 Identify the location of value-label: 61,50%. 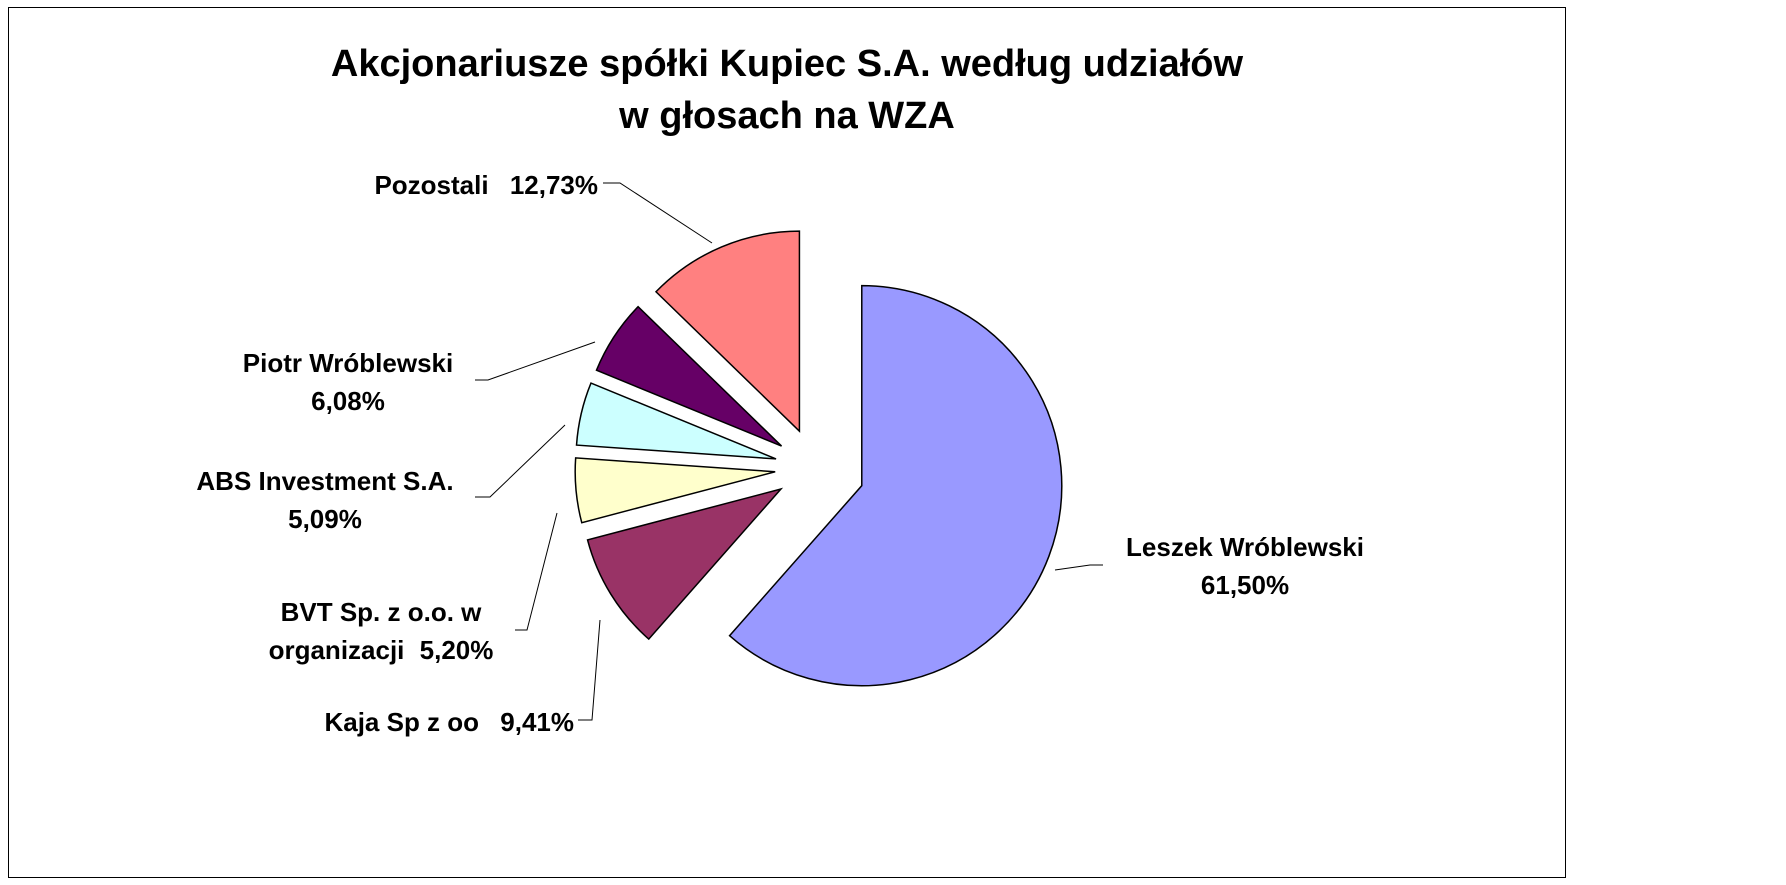
(1245, 585).